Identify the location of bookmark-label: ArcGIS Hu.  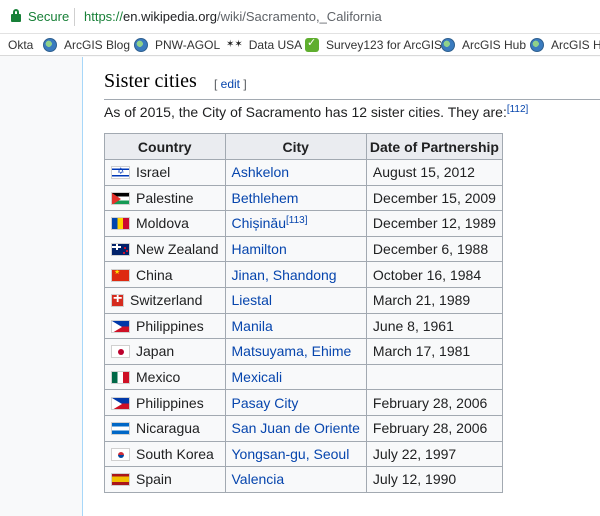
(575, 45).